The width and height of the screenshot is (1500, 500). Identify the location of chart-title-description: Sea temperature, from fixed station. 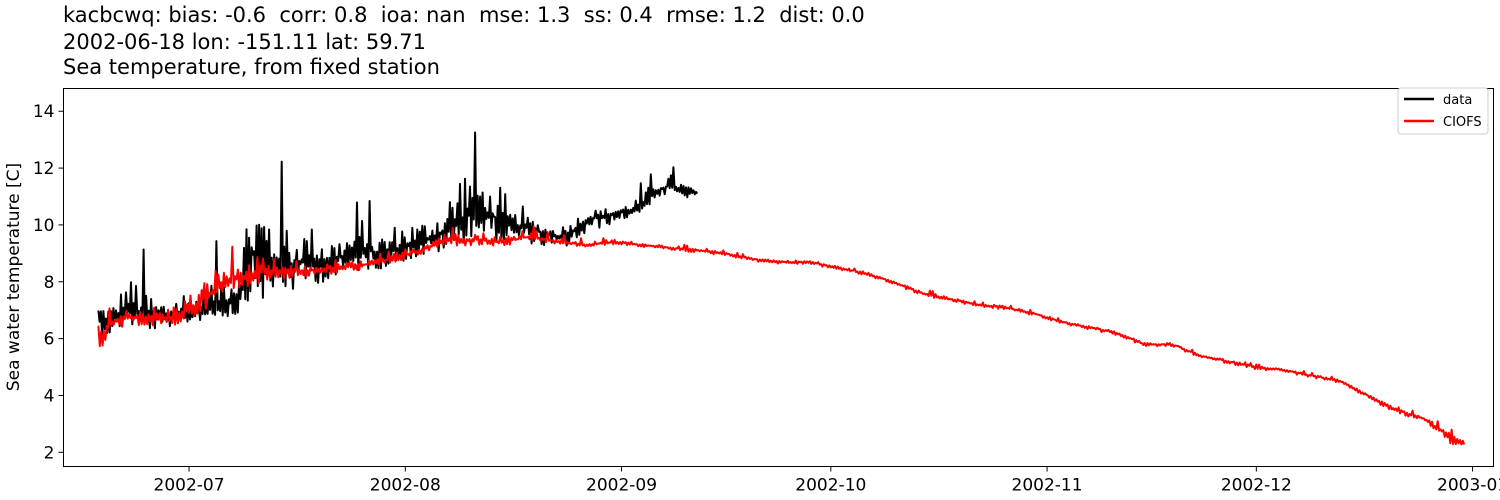
(251, 67).